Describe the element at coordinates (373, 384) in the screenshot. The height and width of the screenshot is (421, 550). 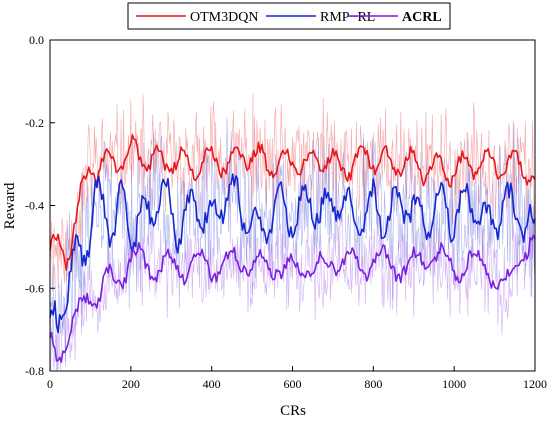
I see `x-tick-label: 800` at that location.